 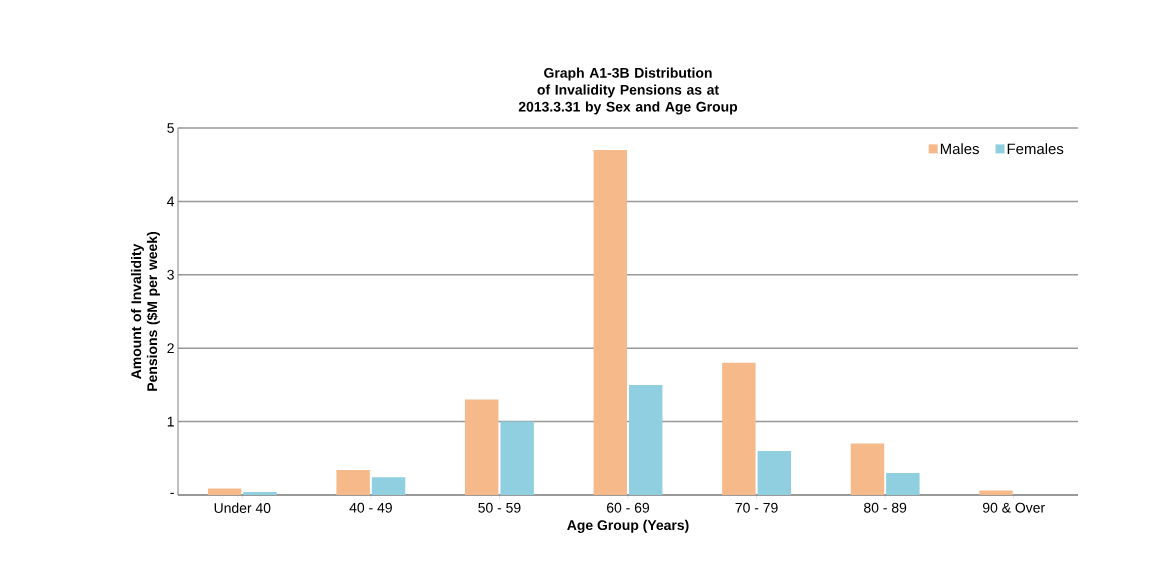 I want to click on x-axis-title: Age Group (Years), so click(x=628, y=526).